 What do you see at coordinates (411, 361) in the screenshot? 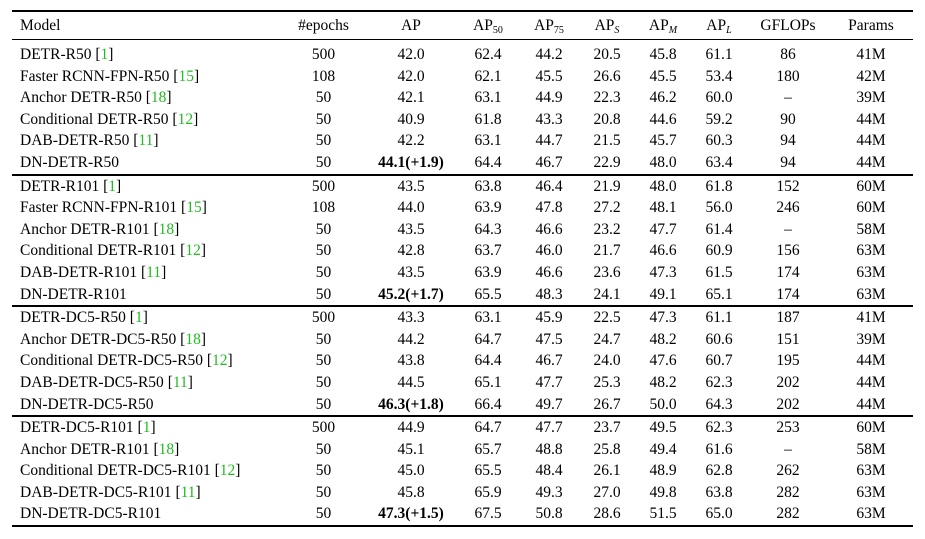
I see `cell-ap: 43.8` at bounding box center [411, 361].